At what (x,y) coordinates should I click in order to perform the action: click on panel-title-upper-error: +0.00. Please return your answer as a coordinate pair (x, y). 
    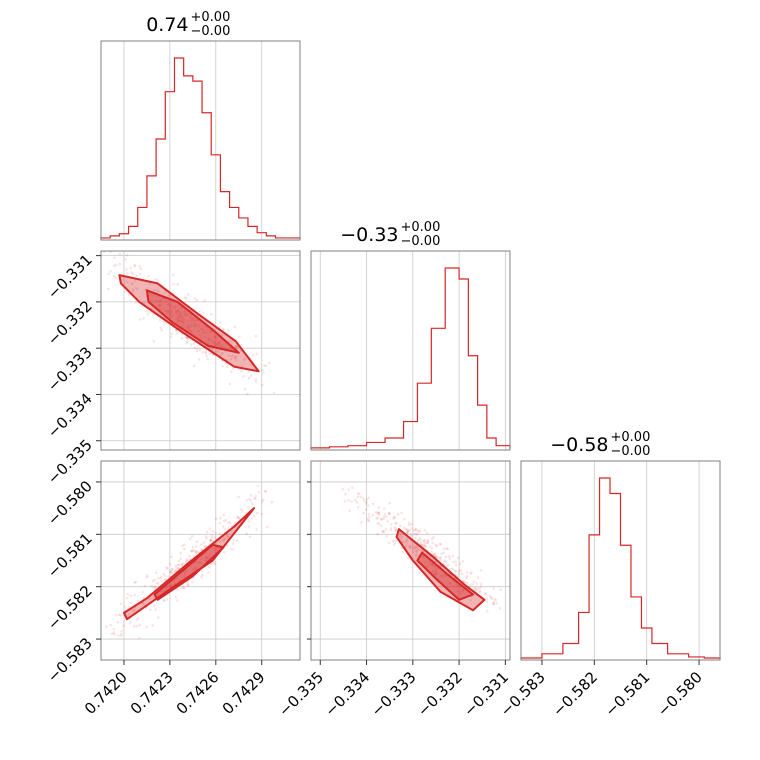
    Looking at the image, I should click on (631, 437).